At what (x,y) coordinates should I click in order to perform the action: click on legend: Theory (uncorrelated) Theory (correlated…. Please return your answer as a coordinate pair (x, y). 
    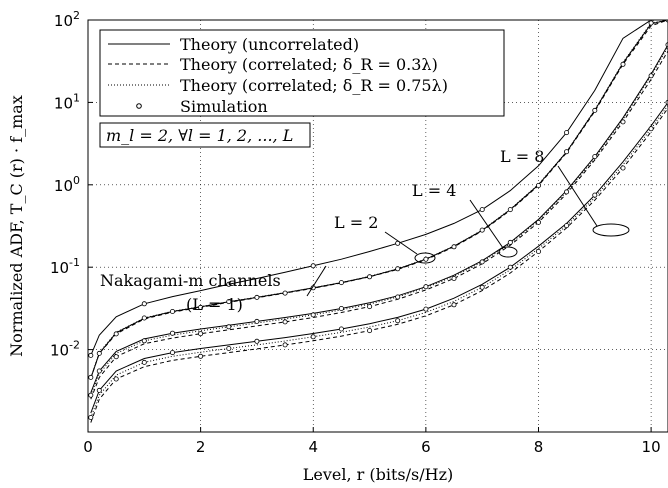
    Looking at the image, I should click on (302, 73).